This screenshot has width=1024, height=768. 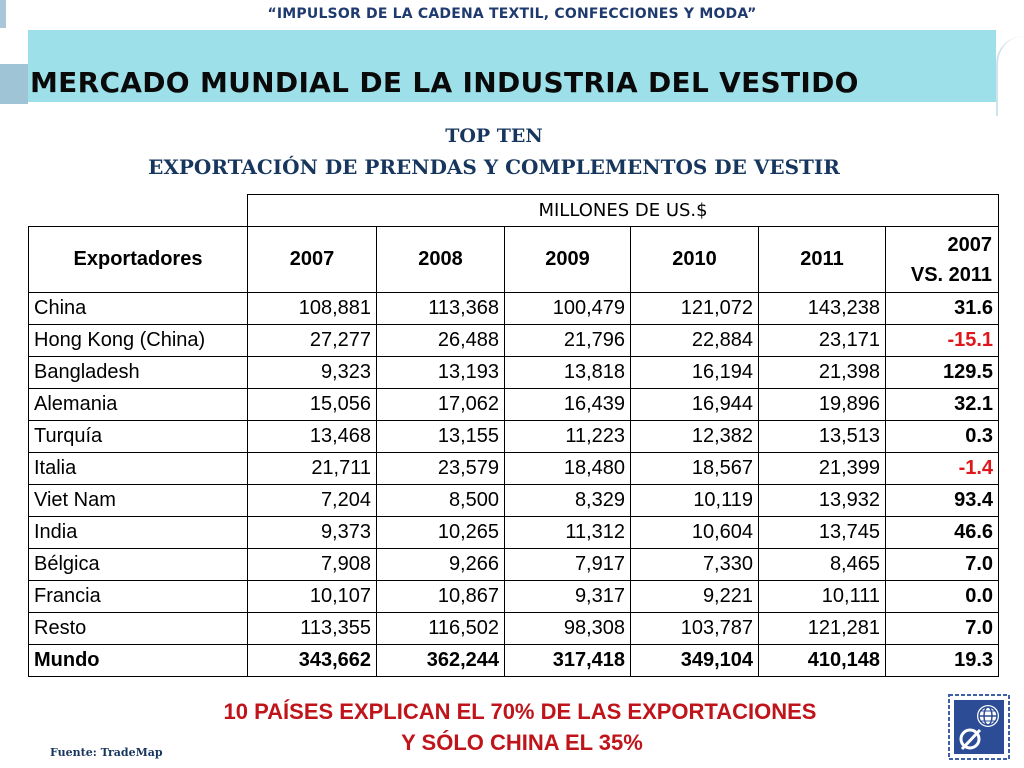 What do you see at coordinates (694, 259) in the screenshot?
I see `header-2010: 2010` at bounding box center [694, 259].